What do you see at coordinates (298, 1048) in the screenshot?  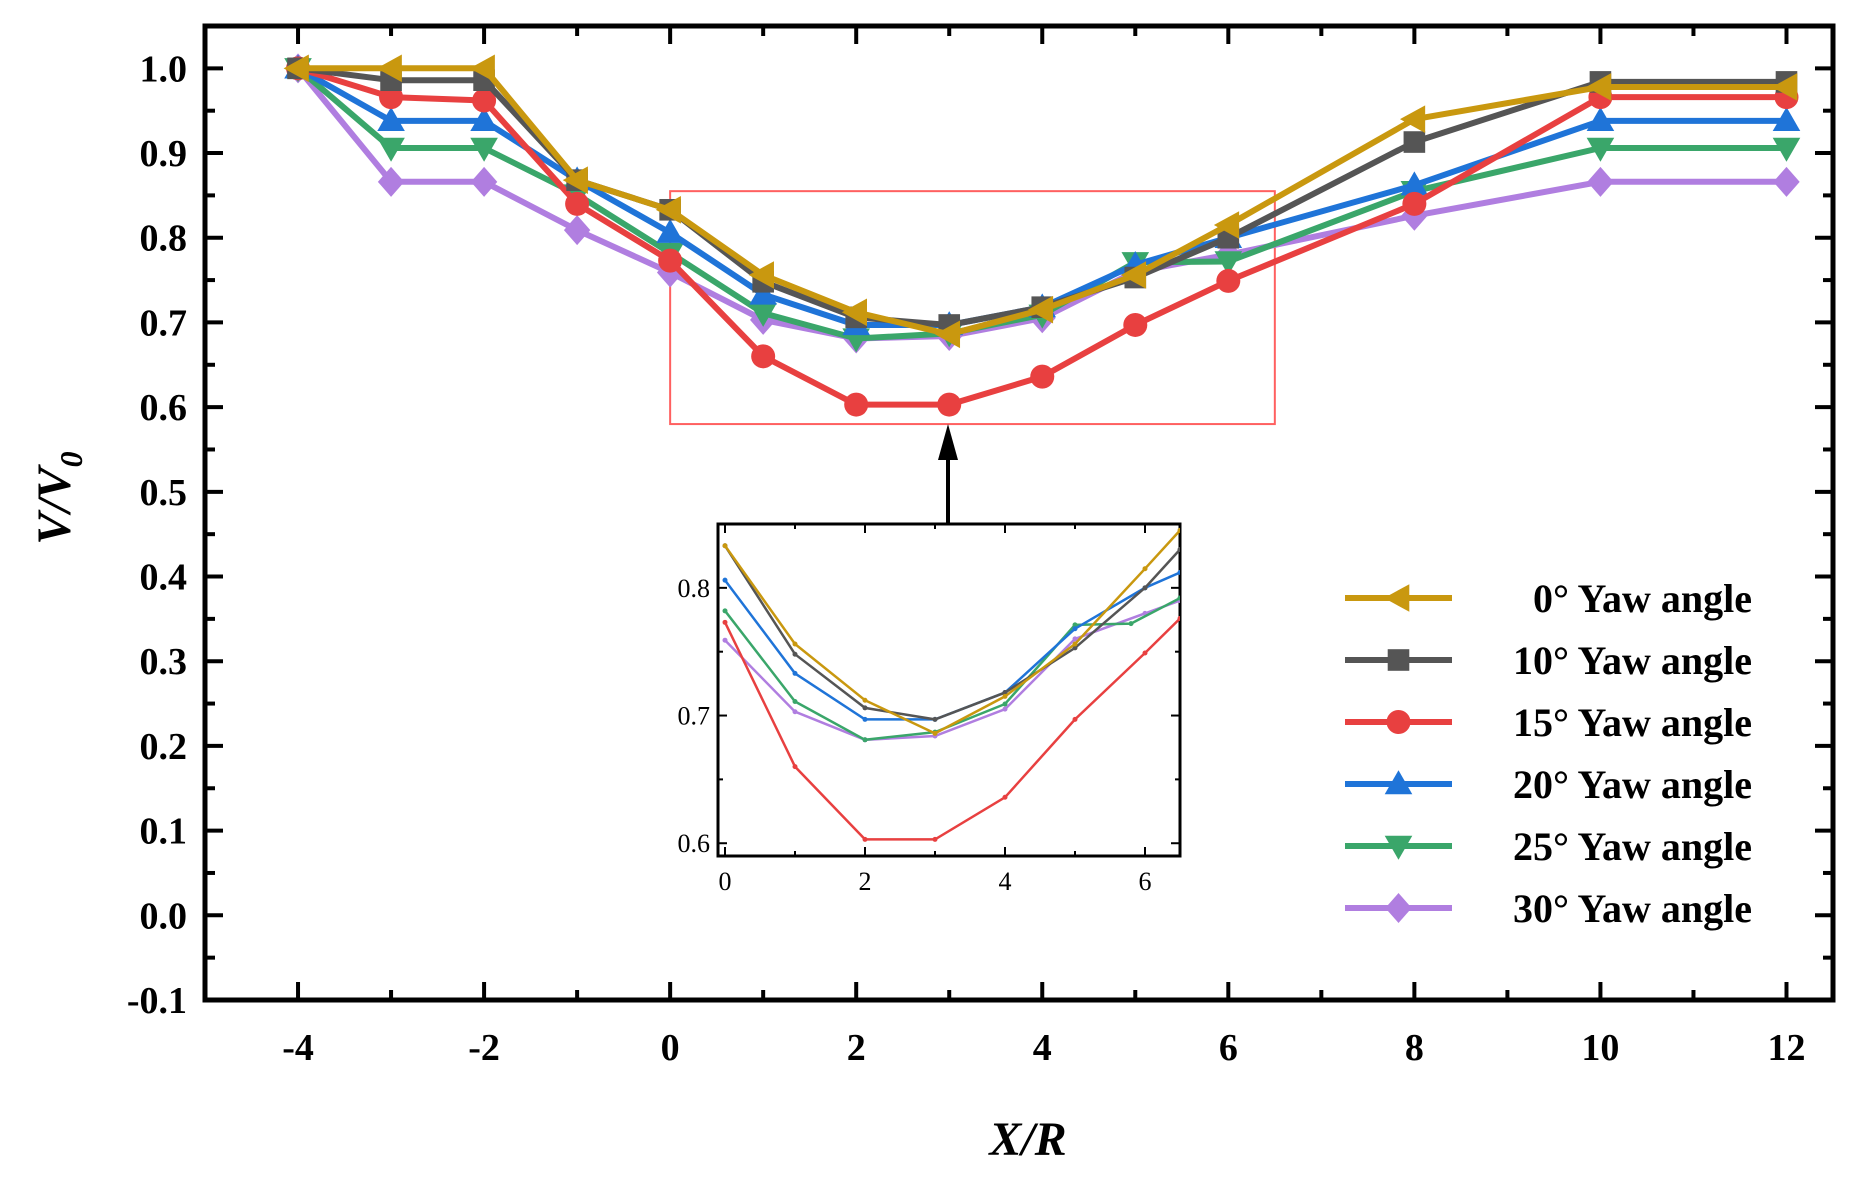 I see `x-tick-label: -4` at bounding box center [298, 1048].